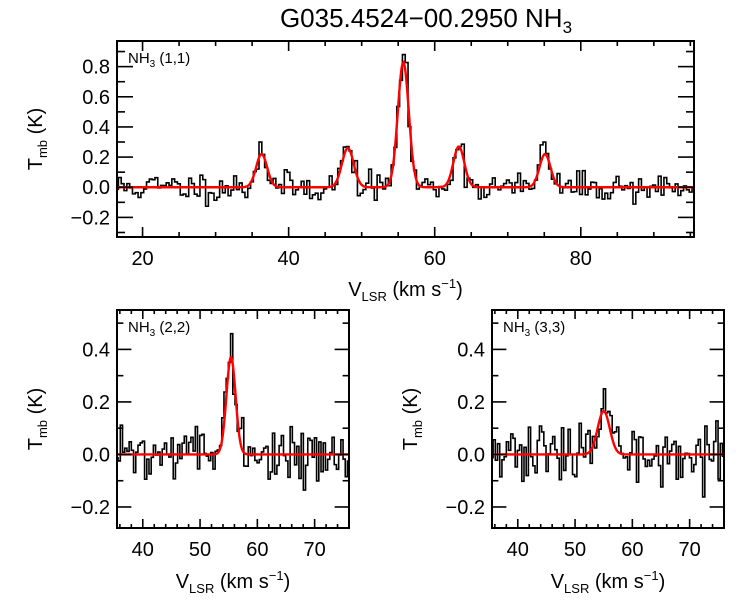 This screenshot has height=600, width=750. Describe the element at coordinates (96, 68) in the screenshot. I see `y-tick-label: 0.8` at that location.